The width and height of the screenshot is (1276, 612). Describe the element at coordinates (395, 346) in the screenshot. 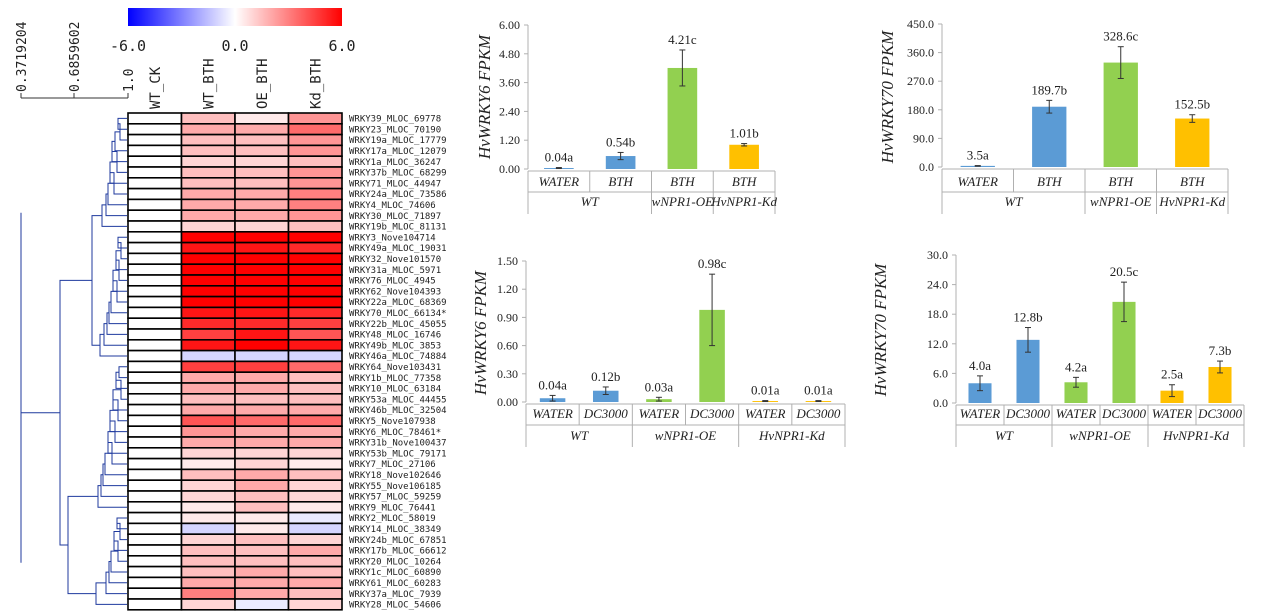

I see `heatmap-row-label: WRKY49b_MLOC_3853` at that location.